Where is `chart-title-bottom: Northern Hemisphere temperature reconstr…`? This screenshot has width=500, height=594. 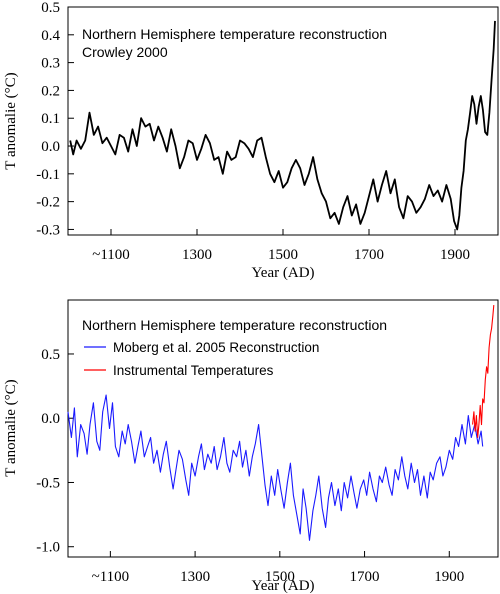 chart-title-bottom: Northern Hemisphere temperature reconstr… is located at coordinates (234, 325).